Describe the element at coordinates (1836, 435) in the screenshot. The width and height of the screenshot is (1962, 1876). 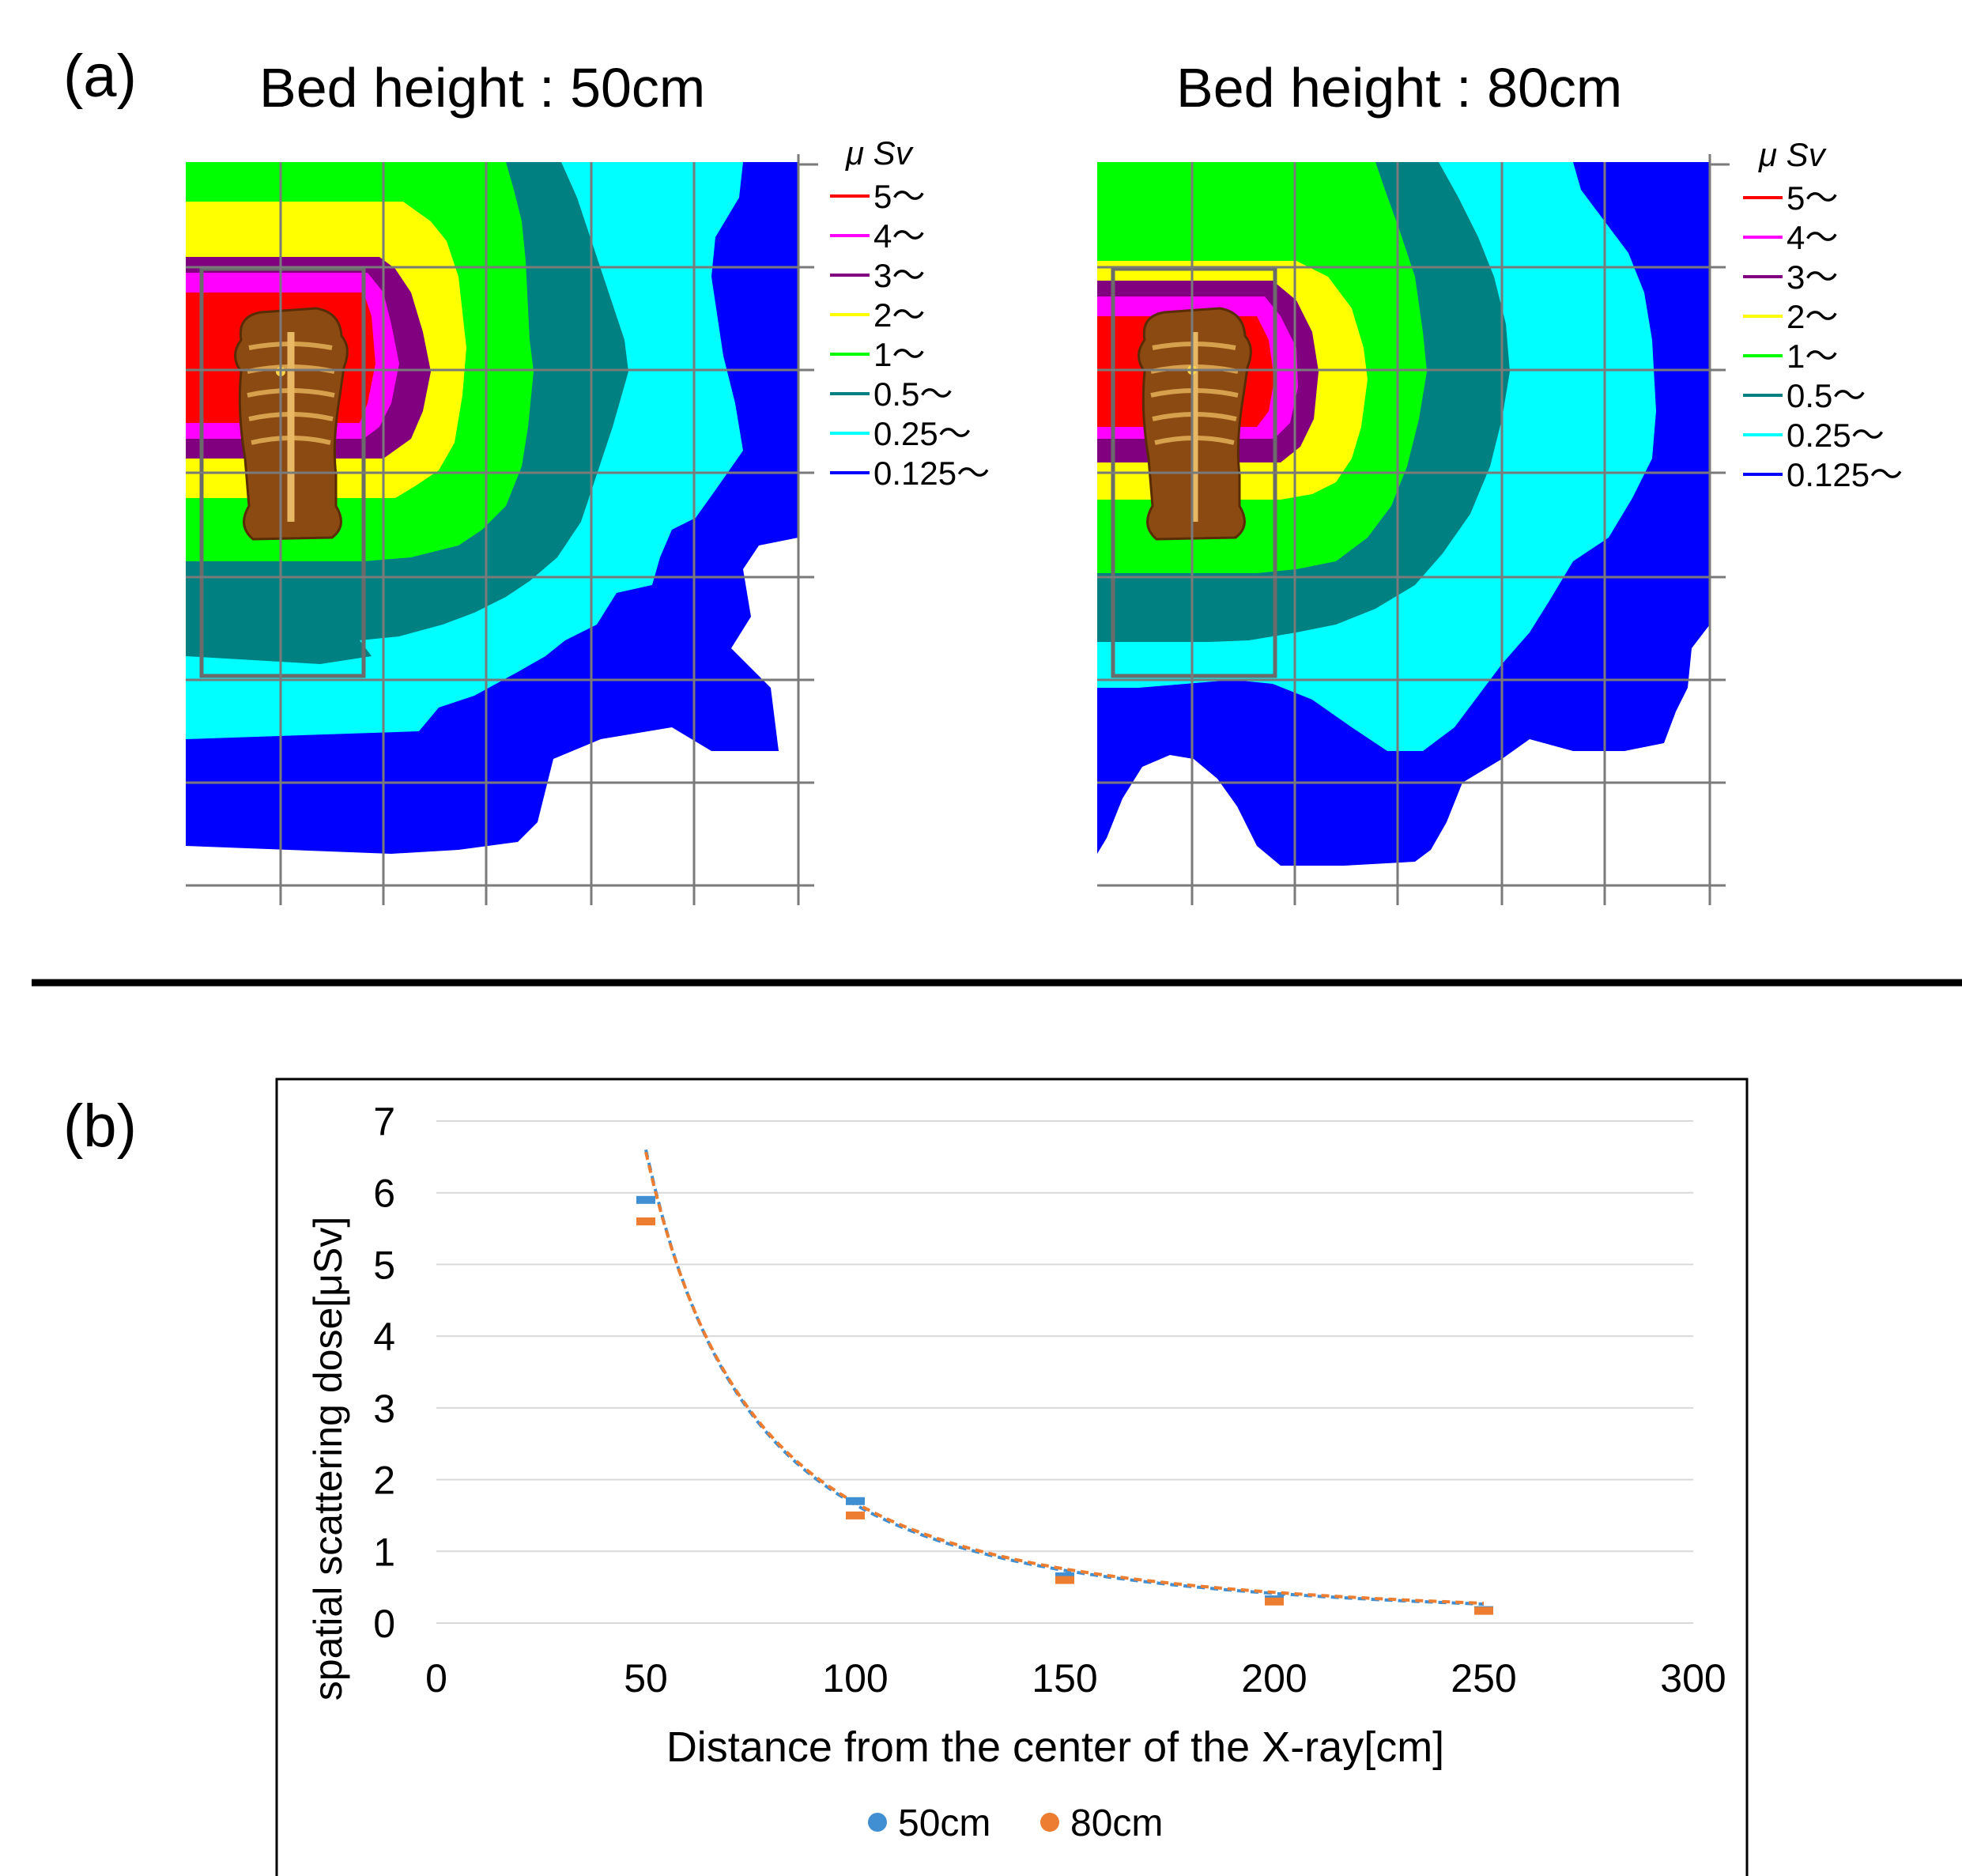
I see `legend-label-80cm-6: 0.25～` at that location.